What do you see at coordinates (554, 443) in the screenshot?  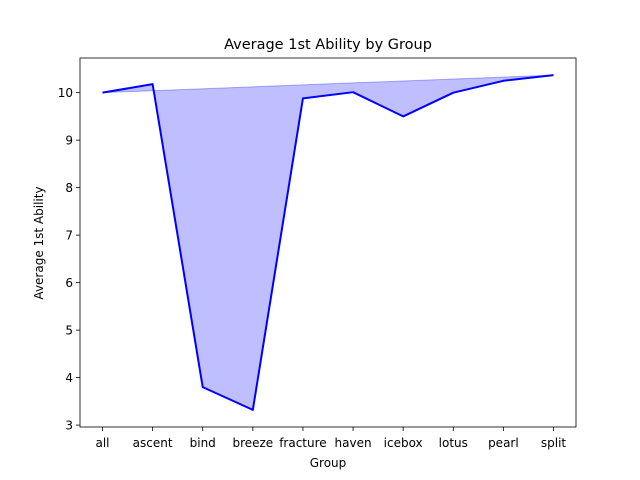 I see `x-tick-label-split: split` at bounding box center [554, 443].